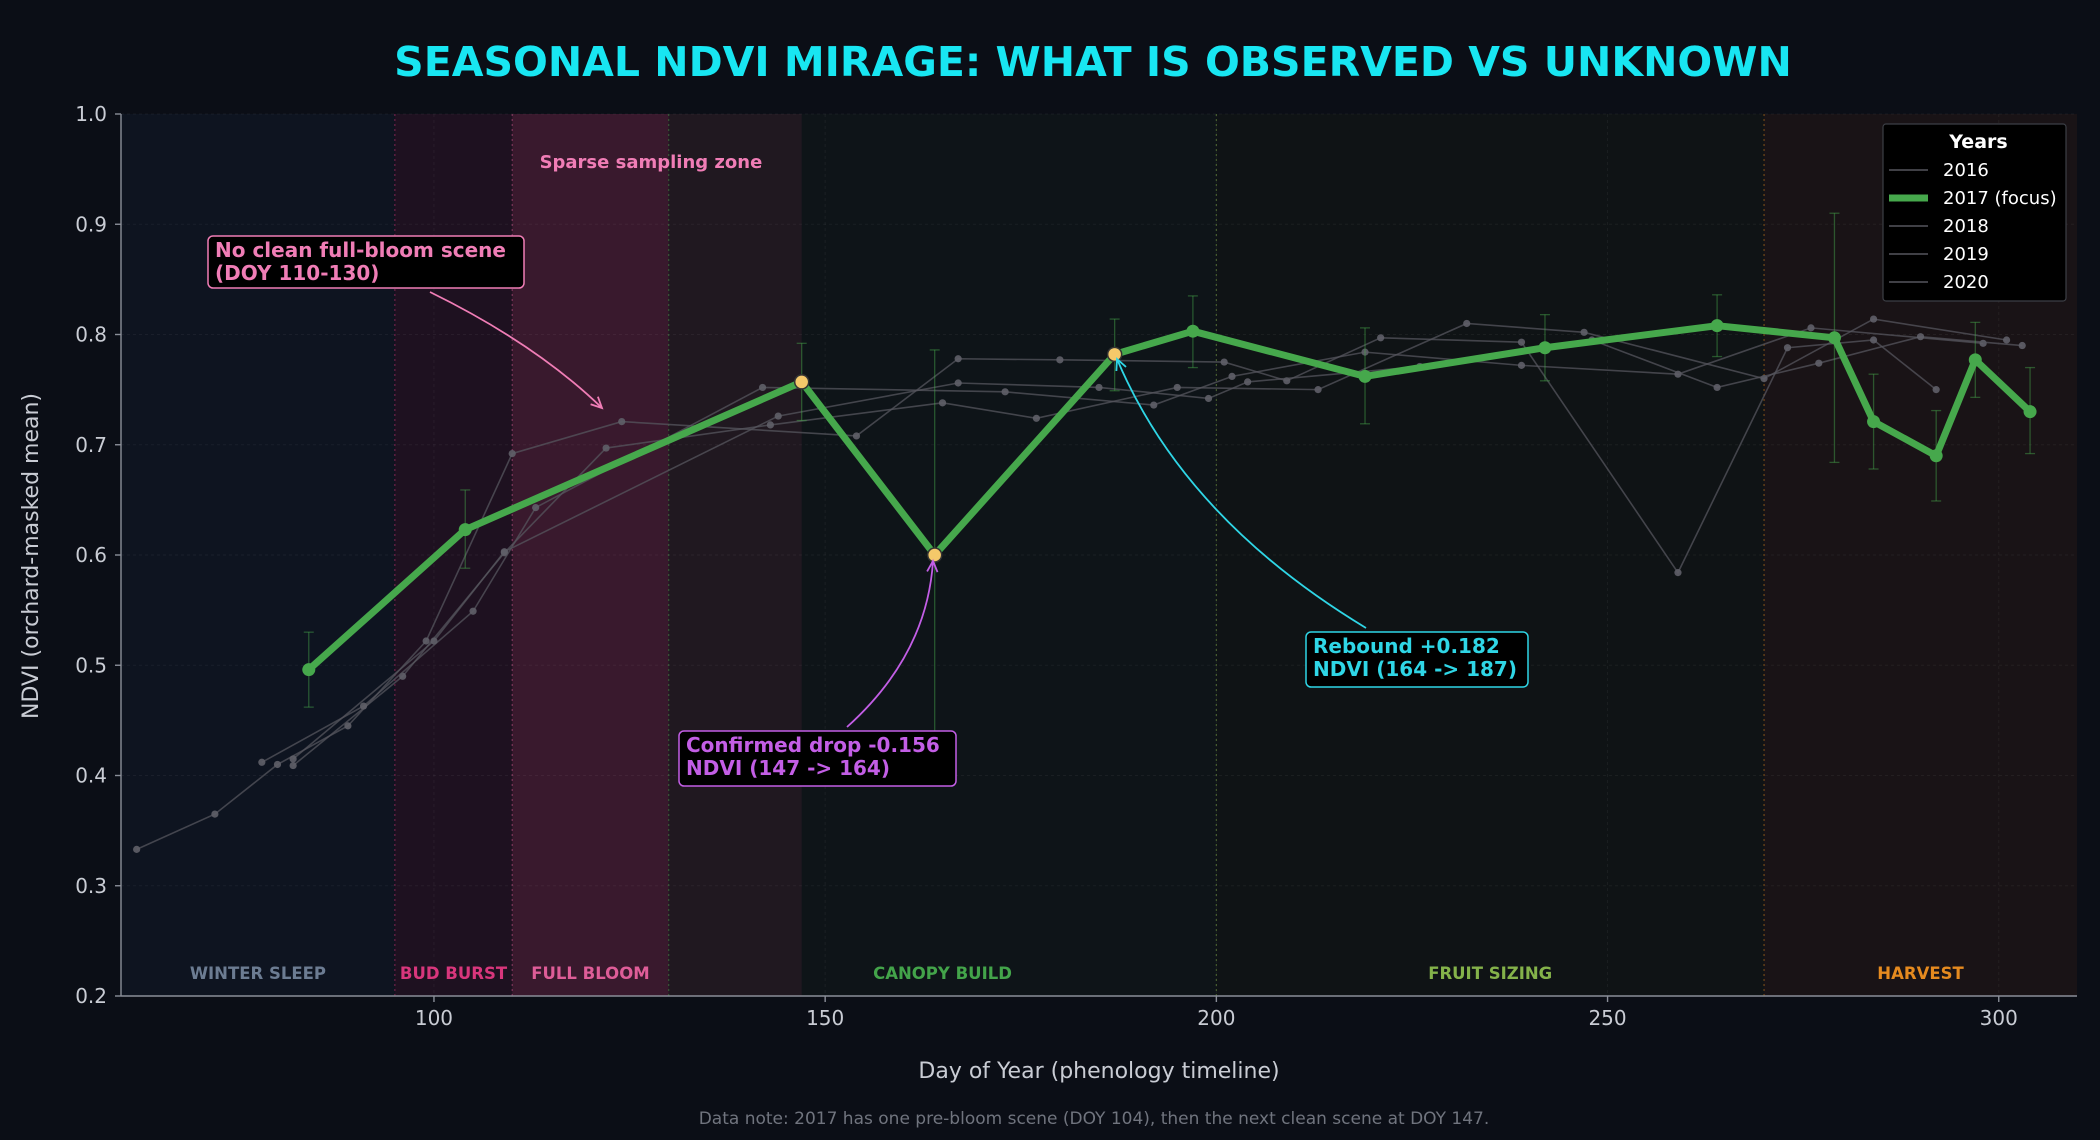 Image resolution: width=2100 pixels, height=1140 pixels. I want to click on phase-label: CANOPY BUILD, so click(942, 973).